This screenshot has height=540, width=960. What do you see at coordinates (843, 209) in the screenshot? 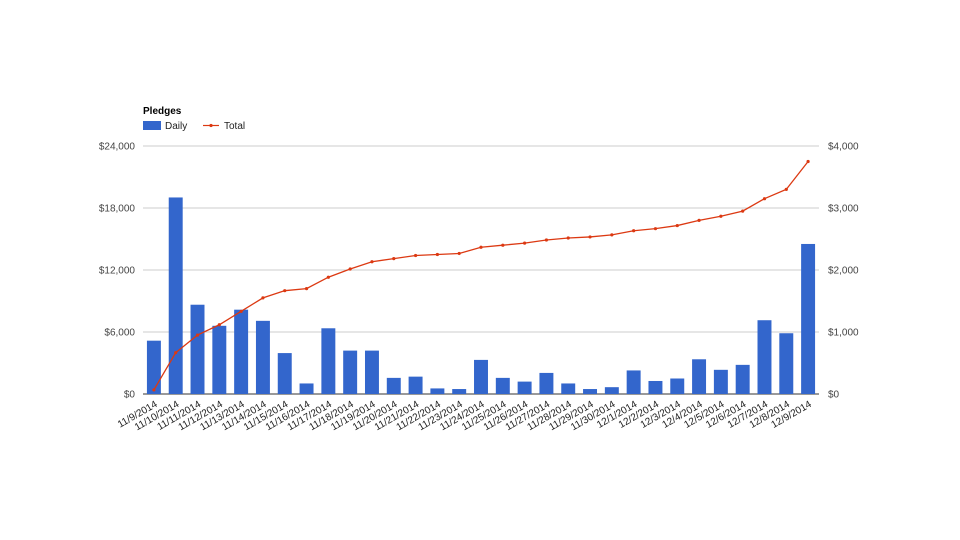
I see `right-tick-label: $3,000` at bounding box center [843, 209].